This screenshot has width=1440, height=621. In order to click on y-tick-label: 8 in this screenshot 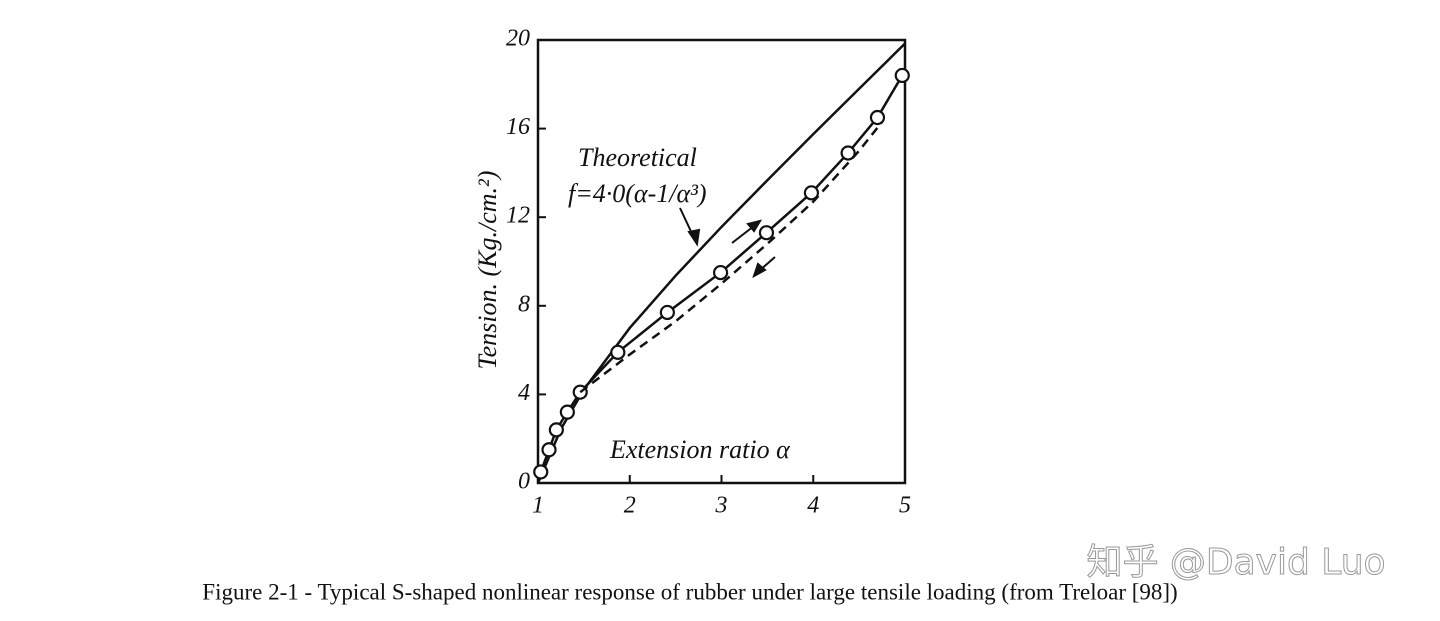, I will do `click(524, 304)`.